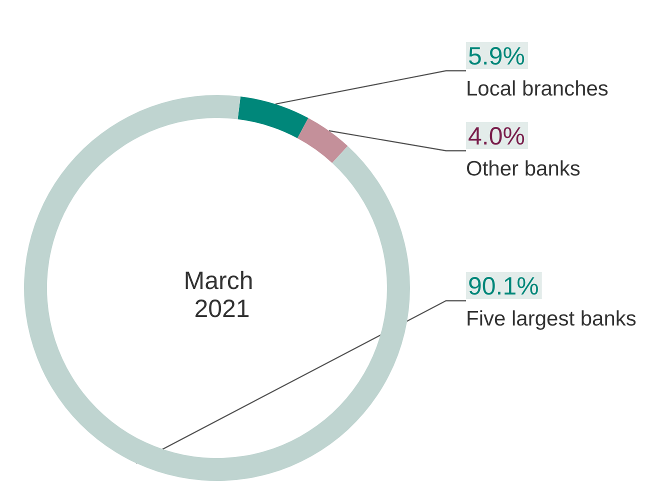 The width and height of the screenshot is (668, 490). I want to click on data-label: 90.1%, so click(503, 286).